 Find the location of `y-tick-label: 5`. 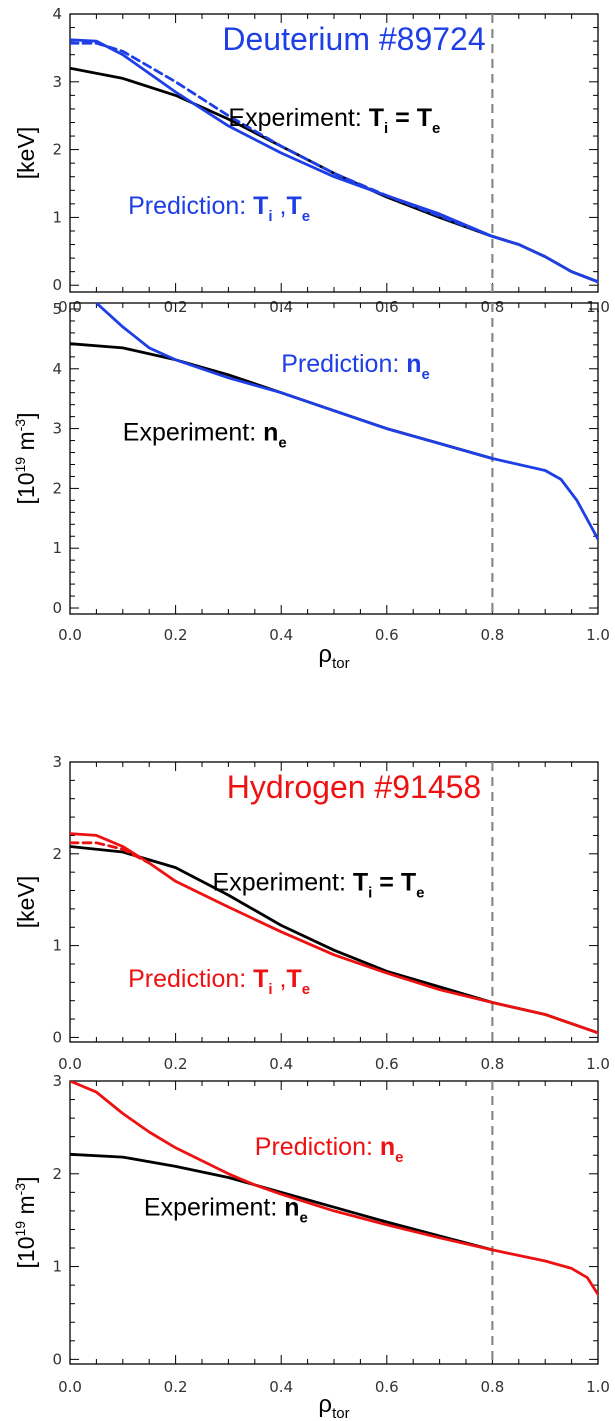

y-tick-label: 5 is located at coordinates (57, 309).